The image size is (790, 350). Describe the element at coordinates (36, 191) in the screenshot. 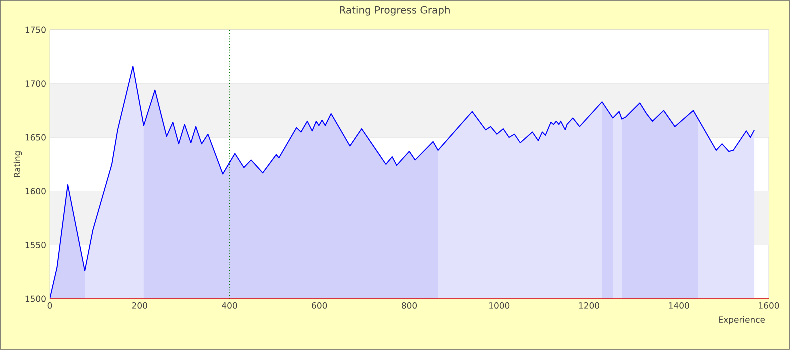

I see `y-tick-label: 1600` at that location.